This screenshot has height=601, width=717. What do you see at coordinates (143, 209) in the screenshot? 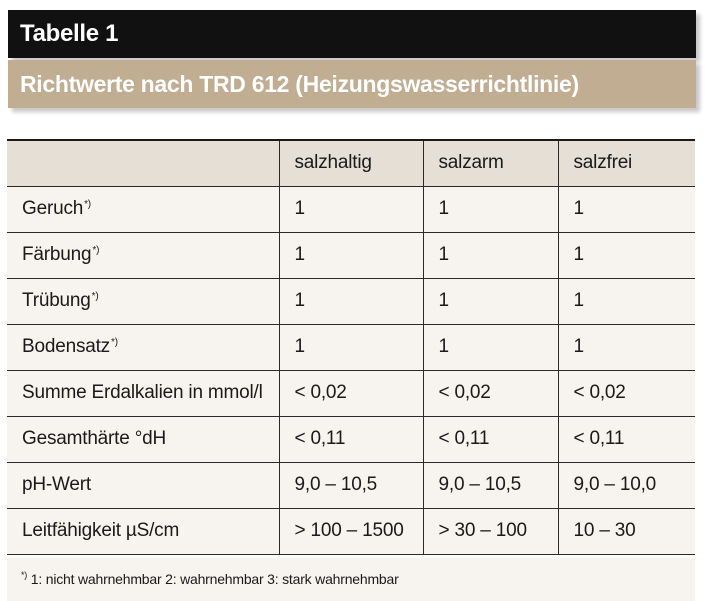
I see `row-label-cell: Geruch*)` at bounding box center [143, 209].